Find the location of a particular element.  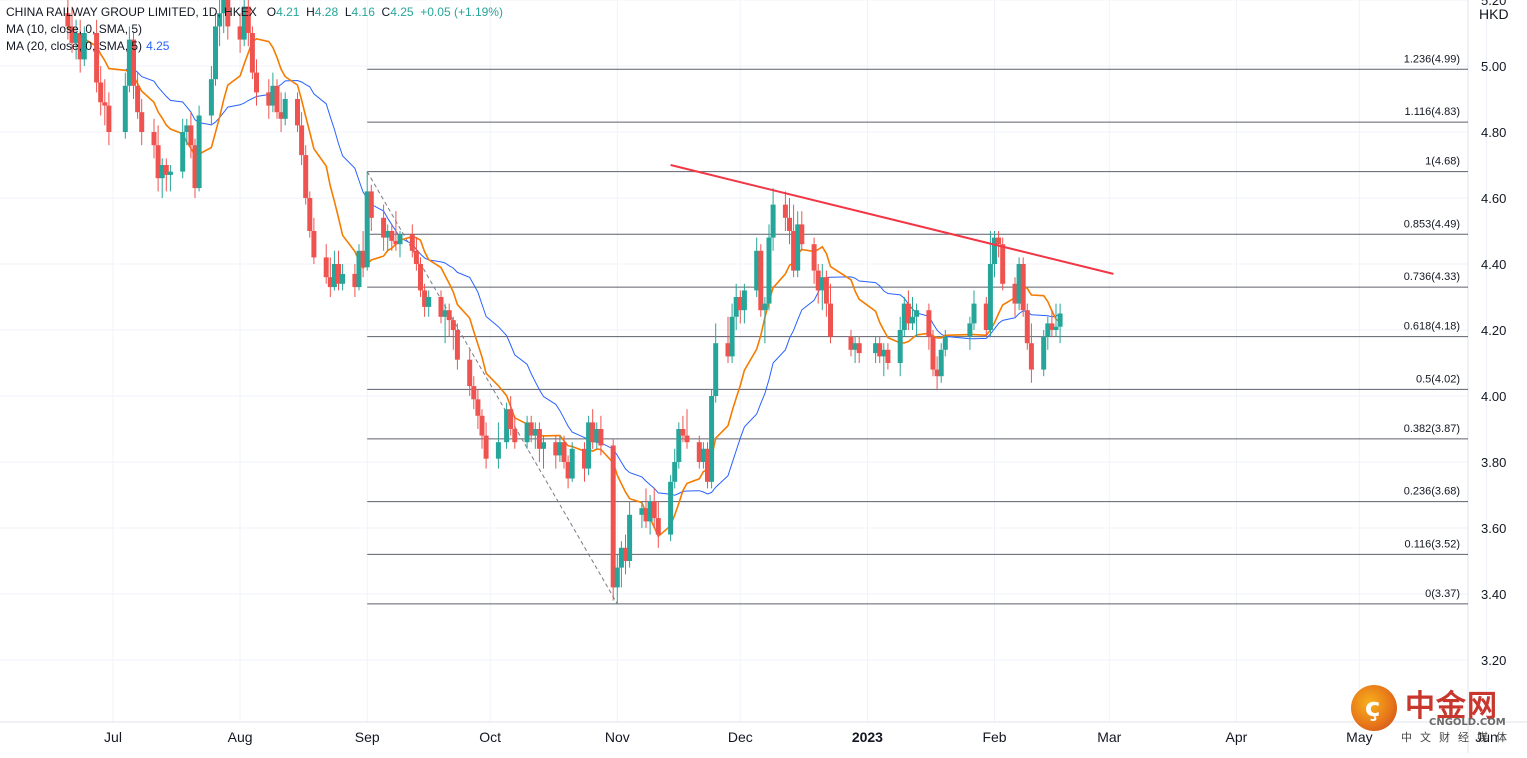

x-tick-label: Oct is located at coordinates (490, 737).